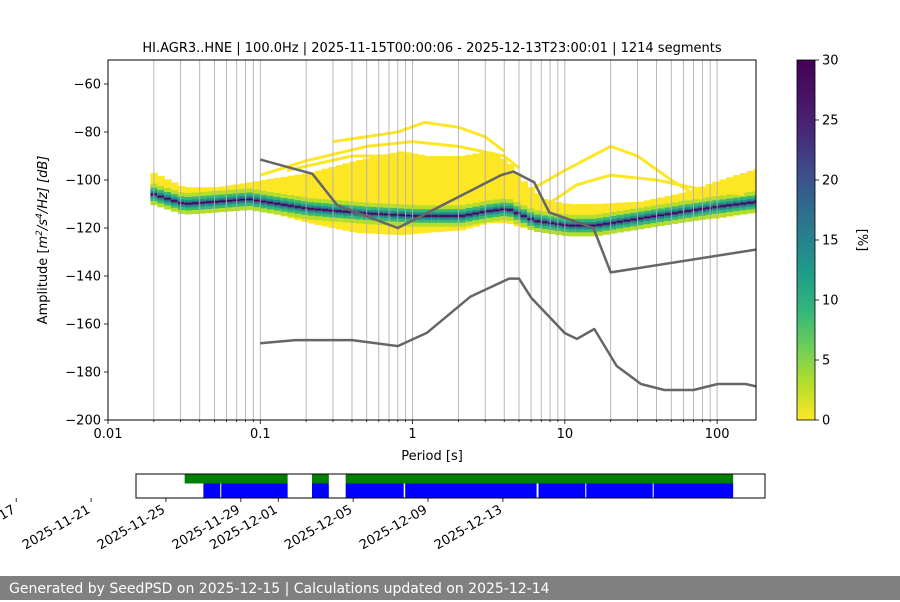 This screenshot has height=602, width=900. What do you see at coordinates (83, 181) in the screenshot?
I see `y-tick-label: −100` at bounding box center [83, 181].